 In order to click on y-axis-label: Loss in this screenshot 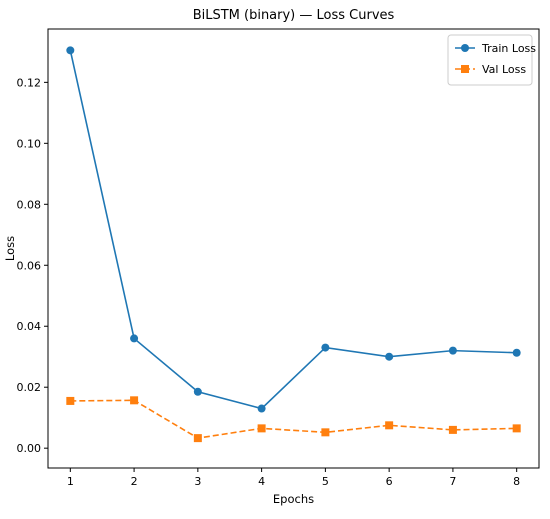, I will do `click(10, 248)`.